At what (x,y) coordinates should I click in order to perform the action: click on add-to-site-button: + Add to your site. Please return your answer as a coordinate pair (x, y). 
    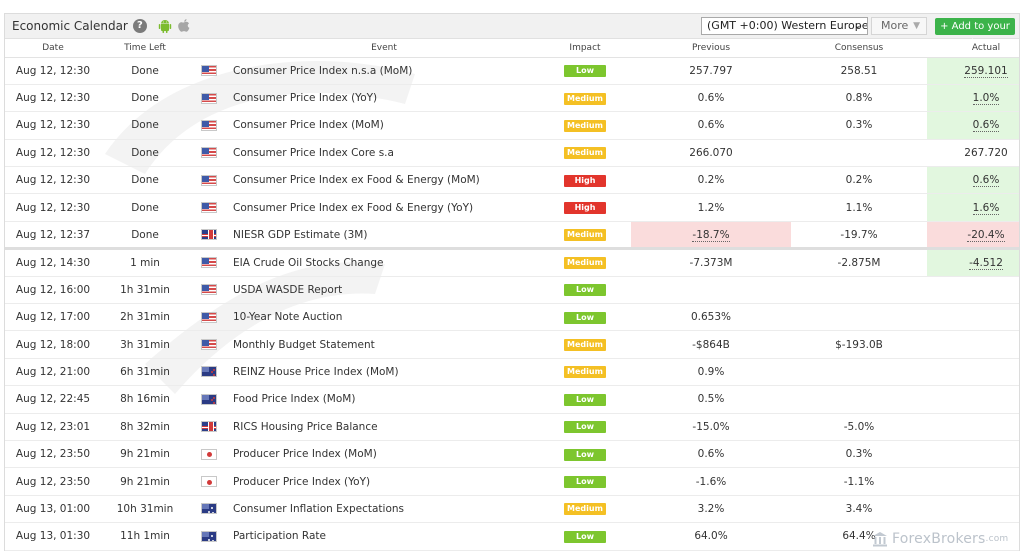
    Looking at the image, I should click on (975, 33).